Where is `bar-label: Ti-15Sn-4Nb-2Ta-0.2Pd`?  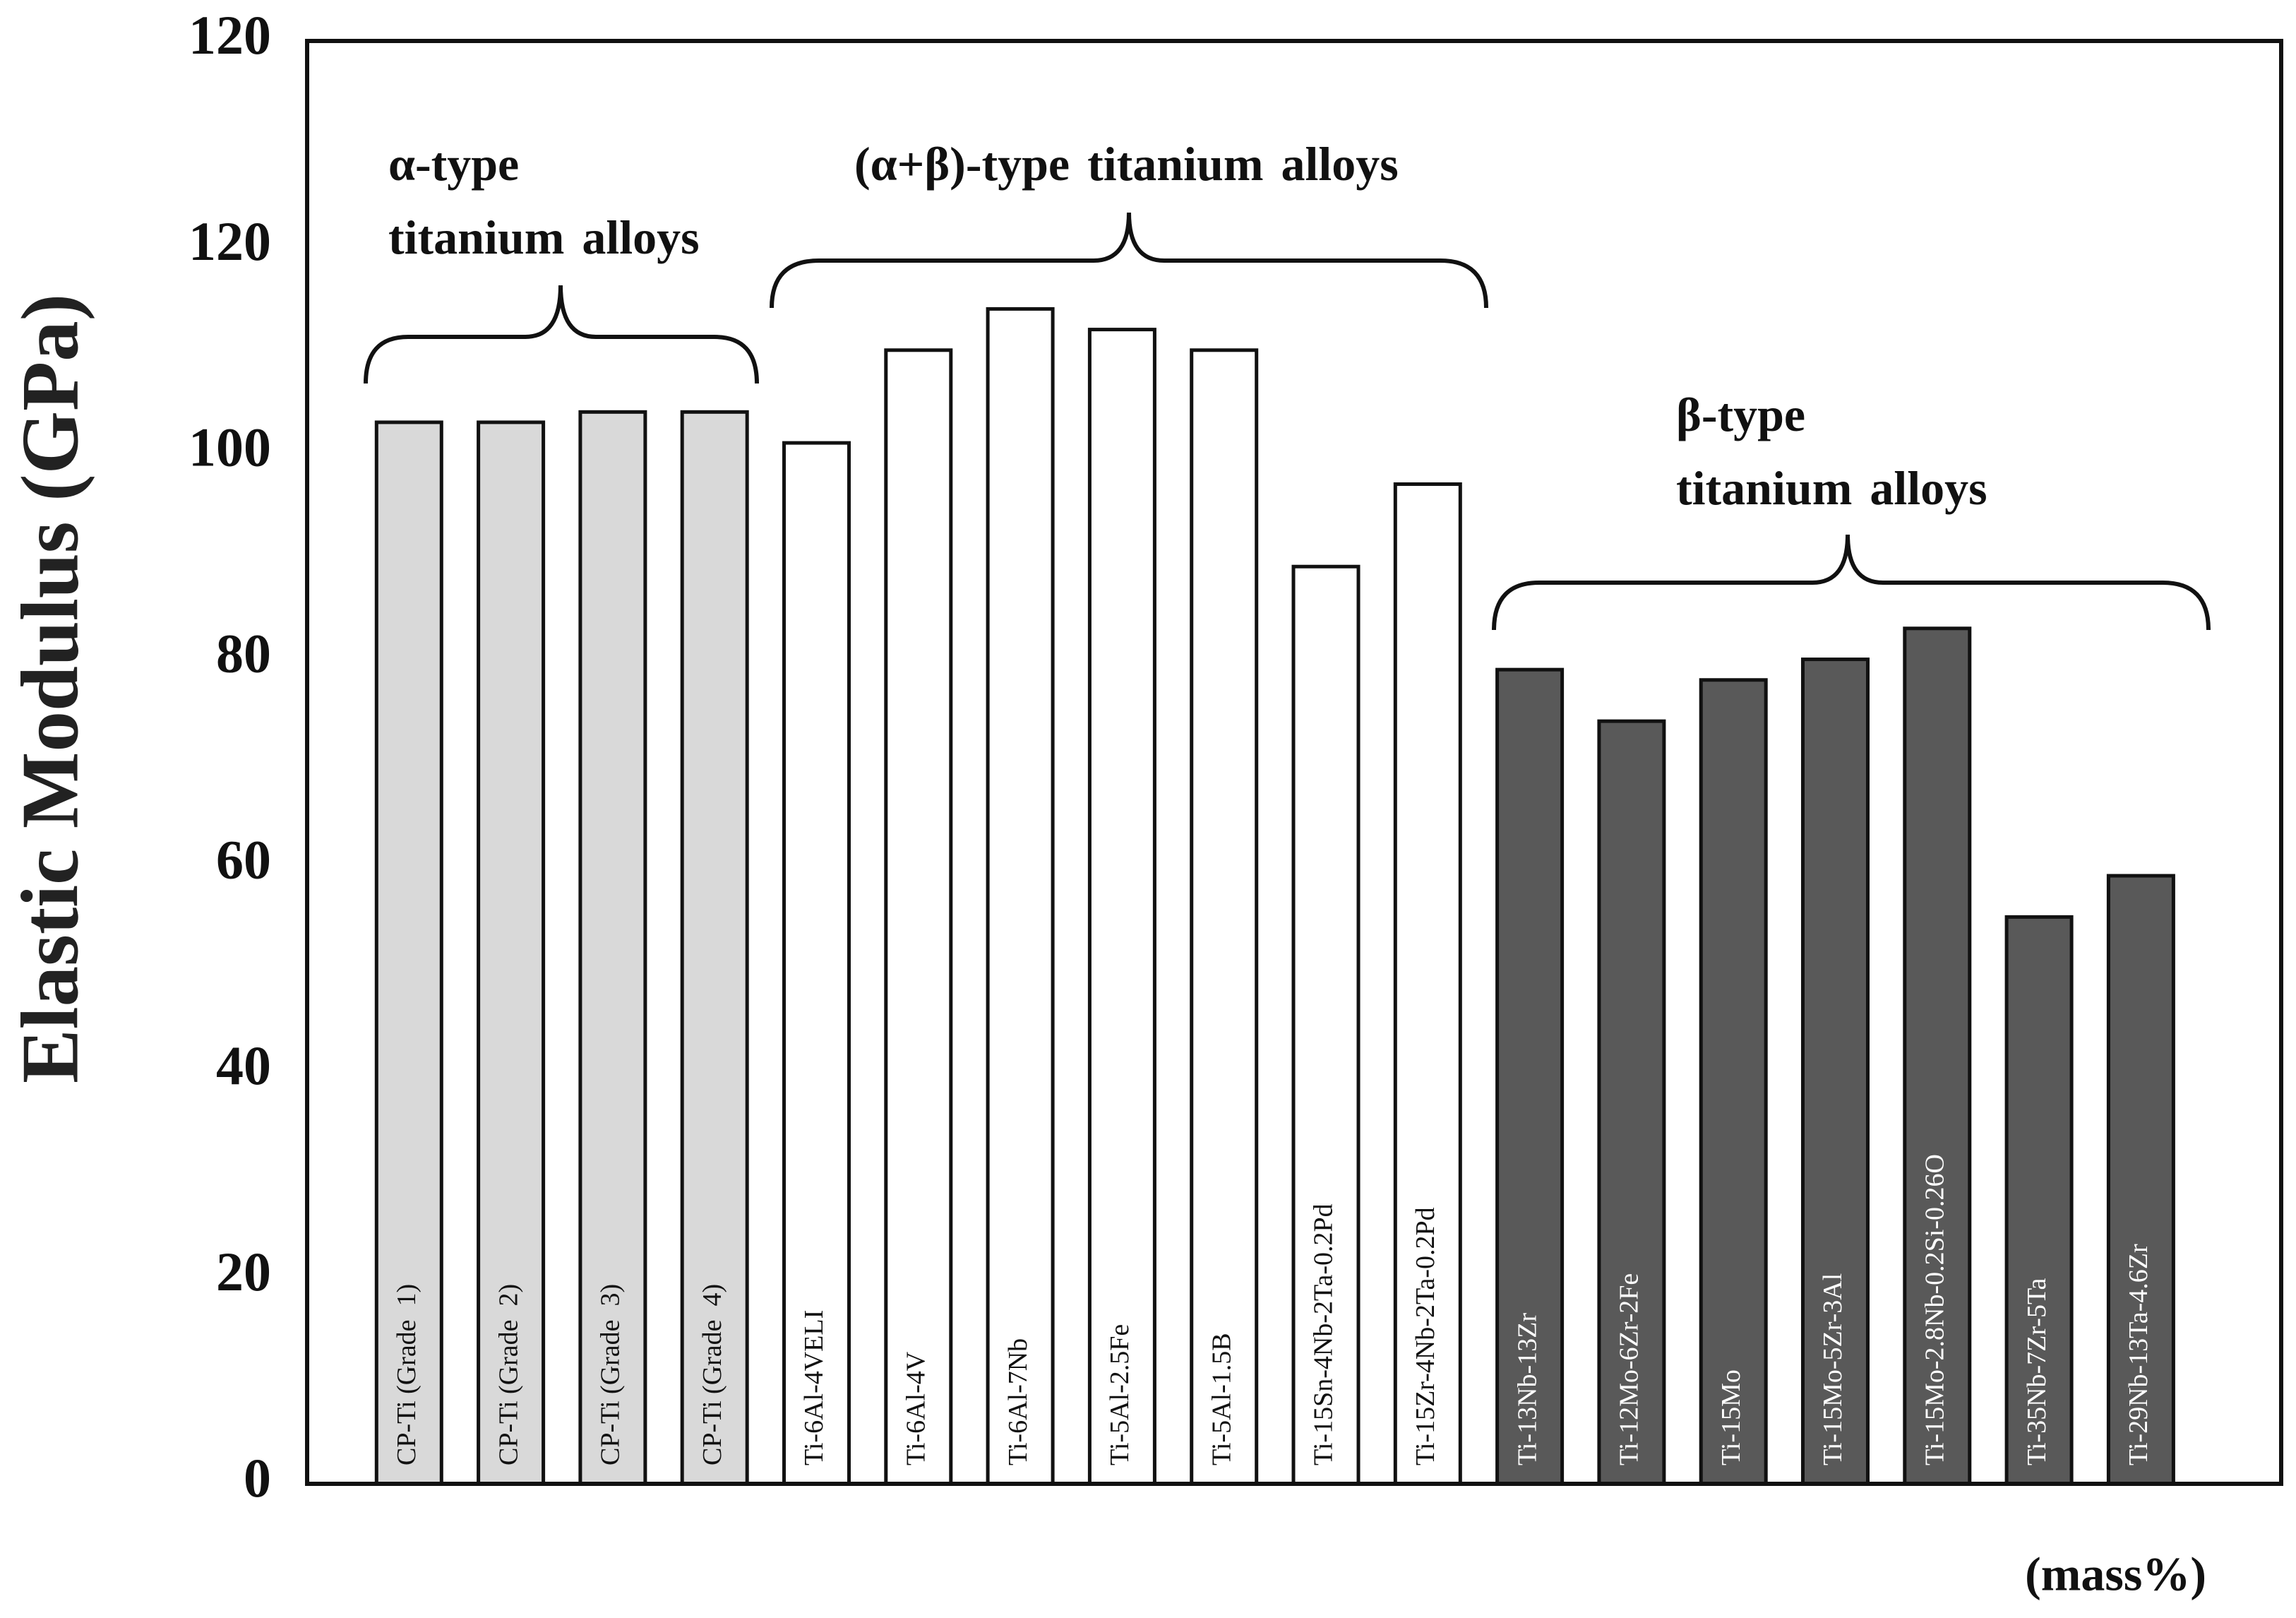 bar-label: Ti-15Sn-4Nb-2Ta-0.2Pd is located at coordinates (1324, 1334).